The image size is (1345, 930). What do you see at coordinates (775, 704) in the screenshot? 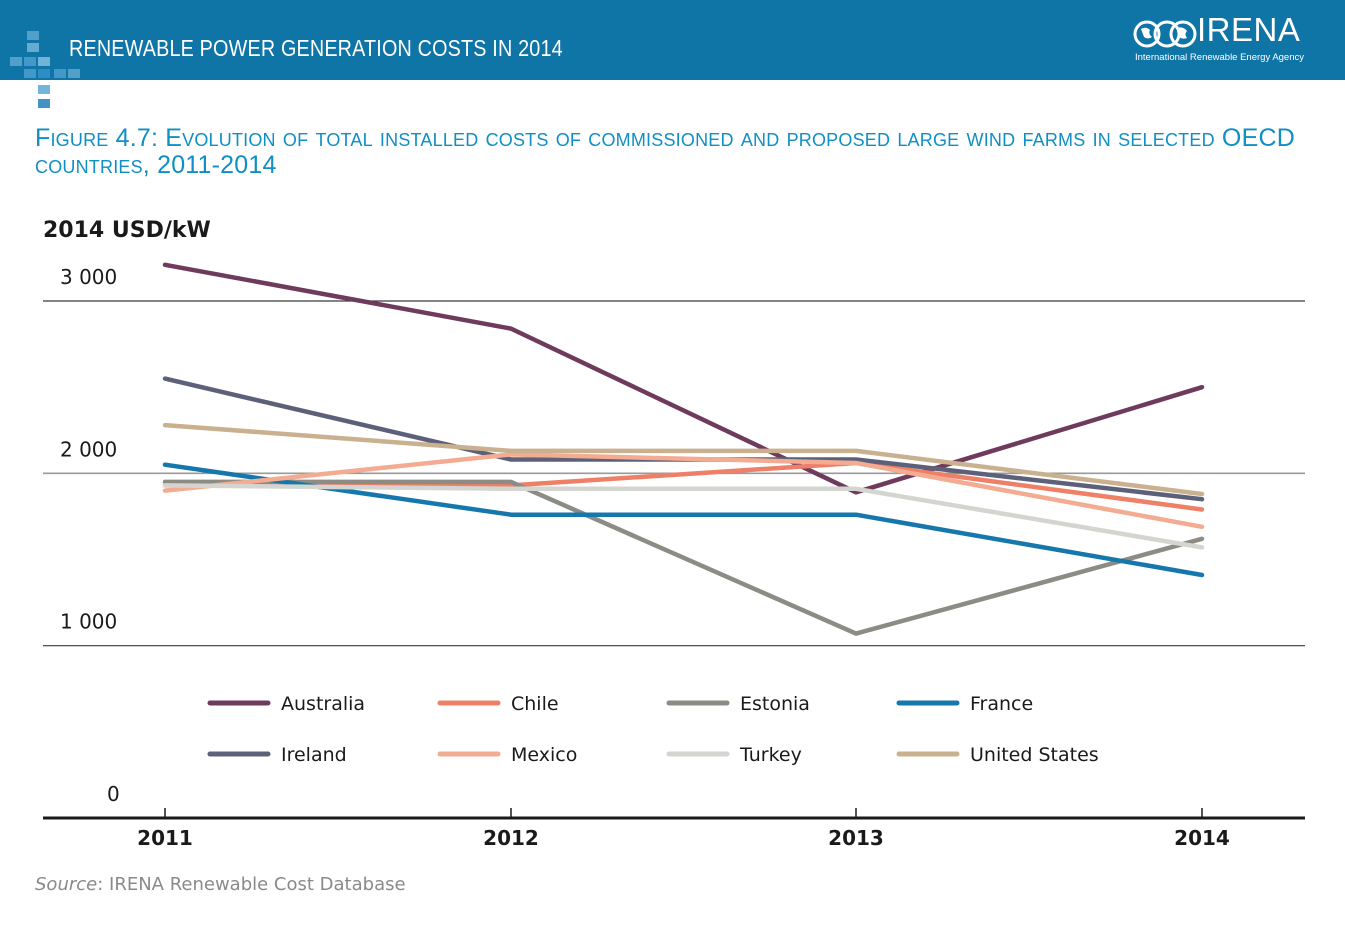
I see `legend-label-estonia: Estonia` at bounding box center [775, 704].